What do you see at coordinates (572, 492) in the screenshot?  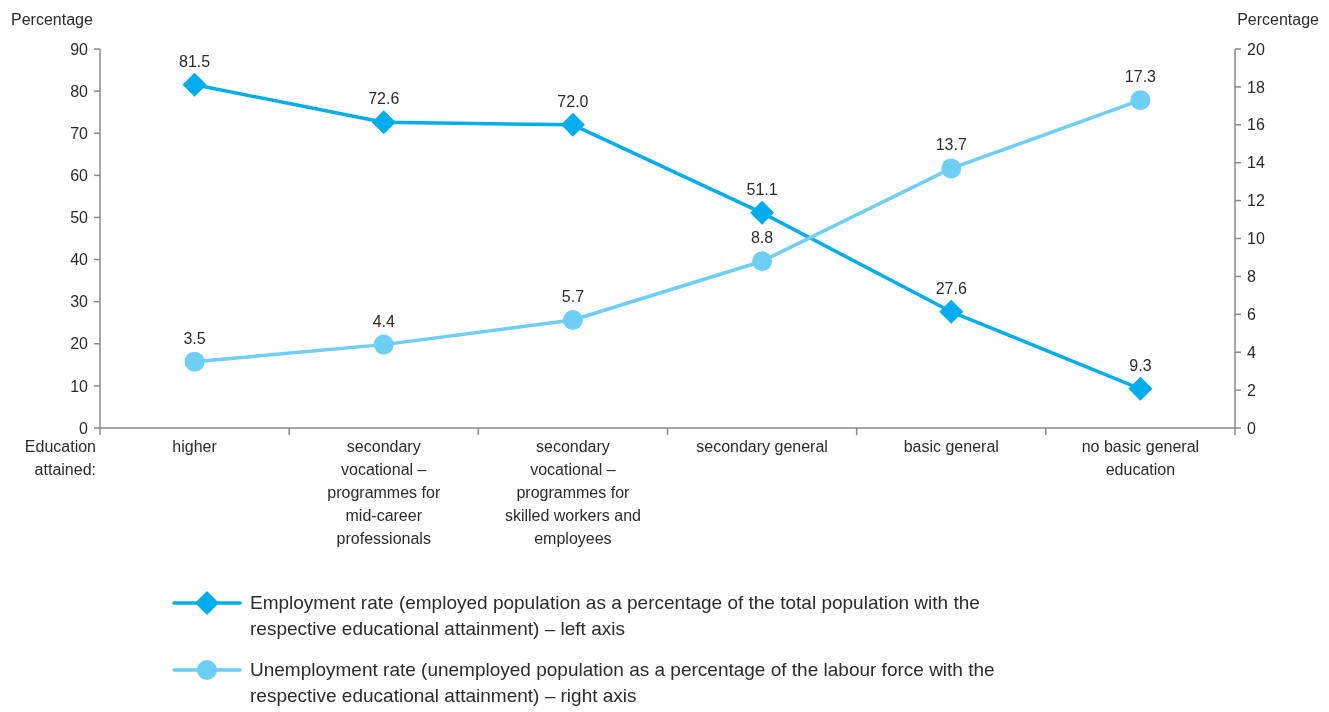 I see `x-tick-label: secondary vocational – programmes for skilled workers and employees` at bounding box center [572, 492].